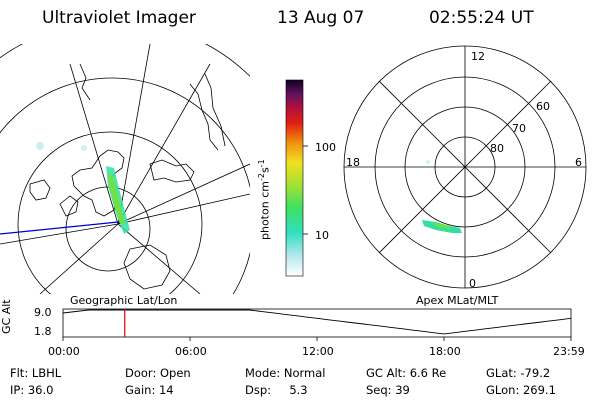 The image size is (600, 400). What do you see at coordinates (322, 235) in the screenshot?
I see `colorbar-tick-10: 10` at bounding box center [322, 235].